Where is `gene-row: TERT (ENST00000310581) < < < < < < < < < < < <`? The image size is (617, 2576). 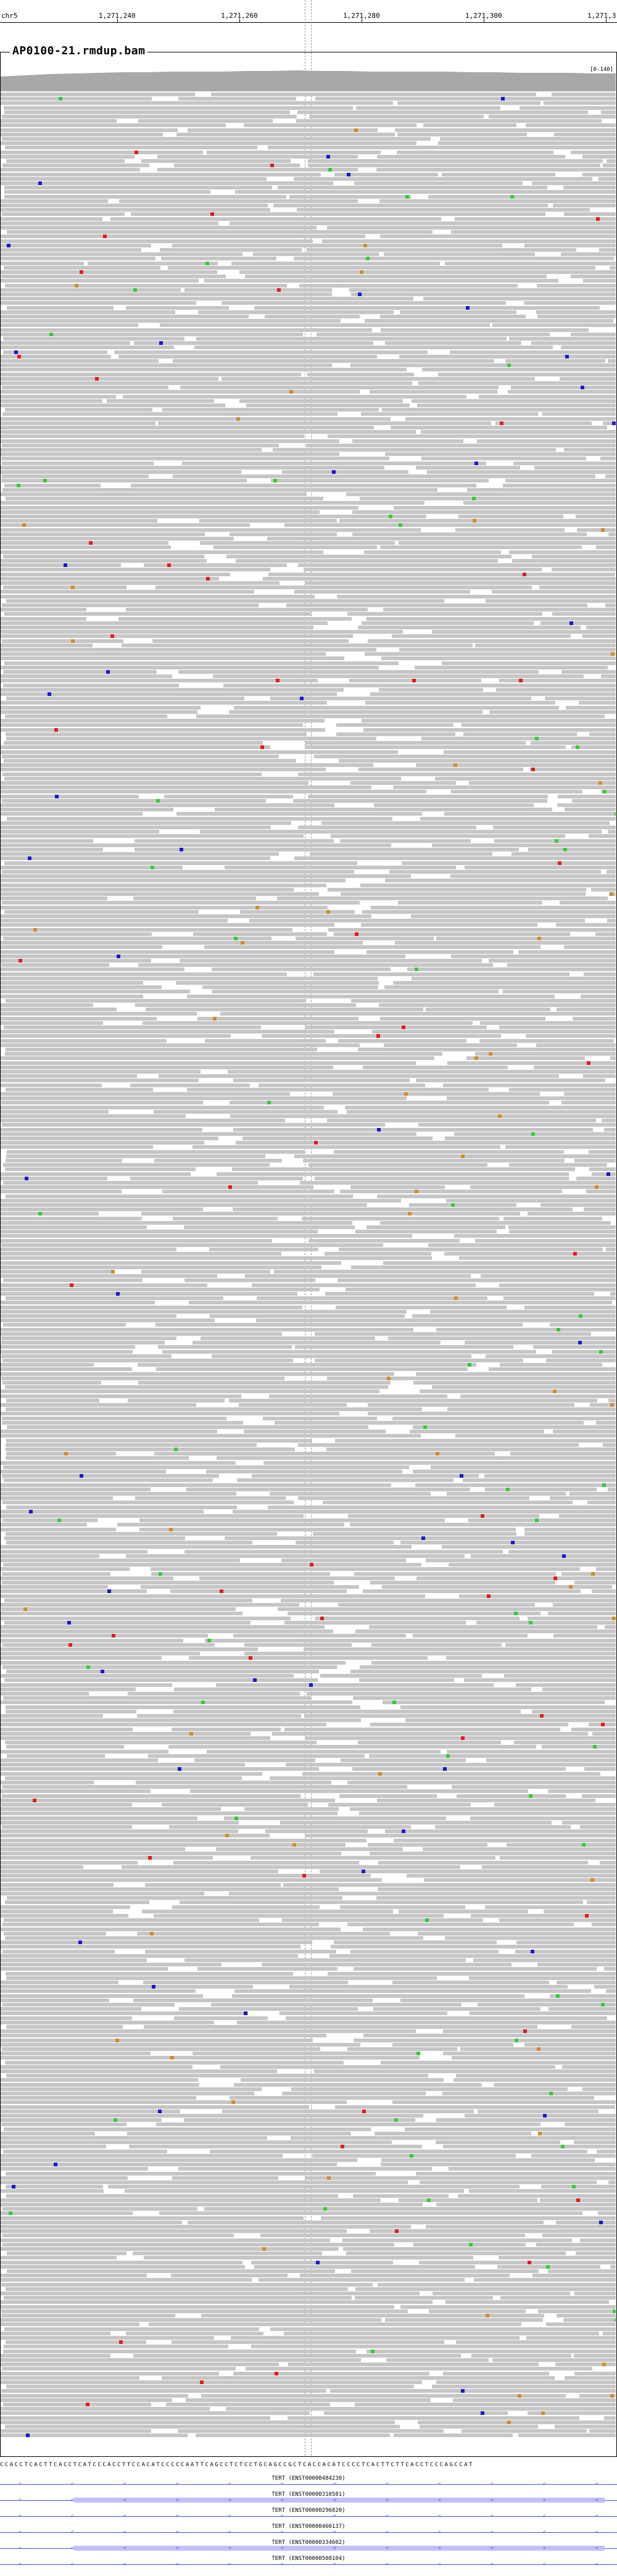
gene-row: TERT (ENST00000310581) < < < < < < < < < < < < is located at coordinates (308, 2498).